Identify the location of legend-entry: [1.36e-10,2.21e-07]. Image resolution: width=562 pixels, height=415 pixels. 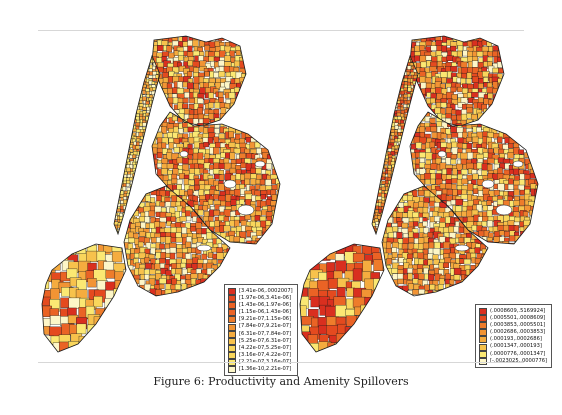
(260, 370).